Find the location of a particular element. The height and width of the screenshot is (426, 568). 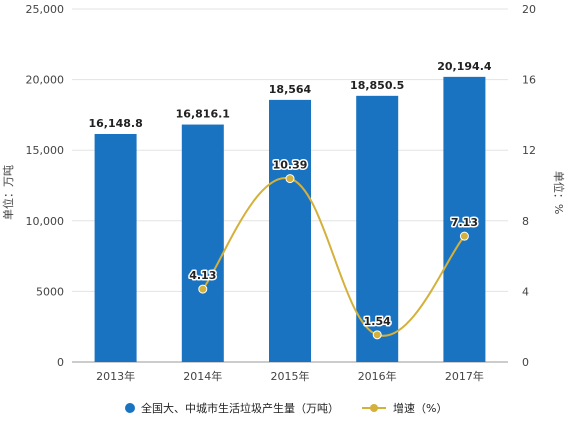

legend-bar-marker is located at coordinates (130, 408).